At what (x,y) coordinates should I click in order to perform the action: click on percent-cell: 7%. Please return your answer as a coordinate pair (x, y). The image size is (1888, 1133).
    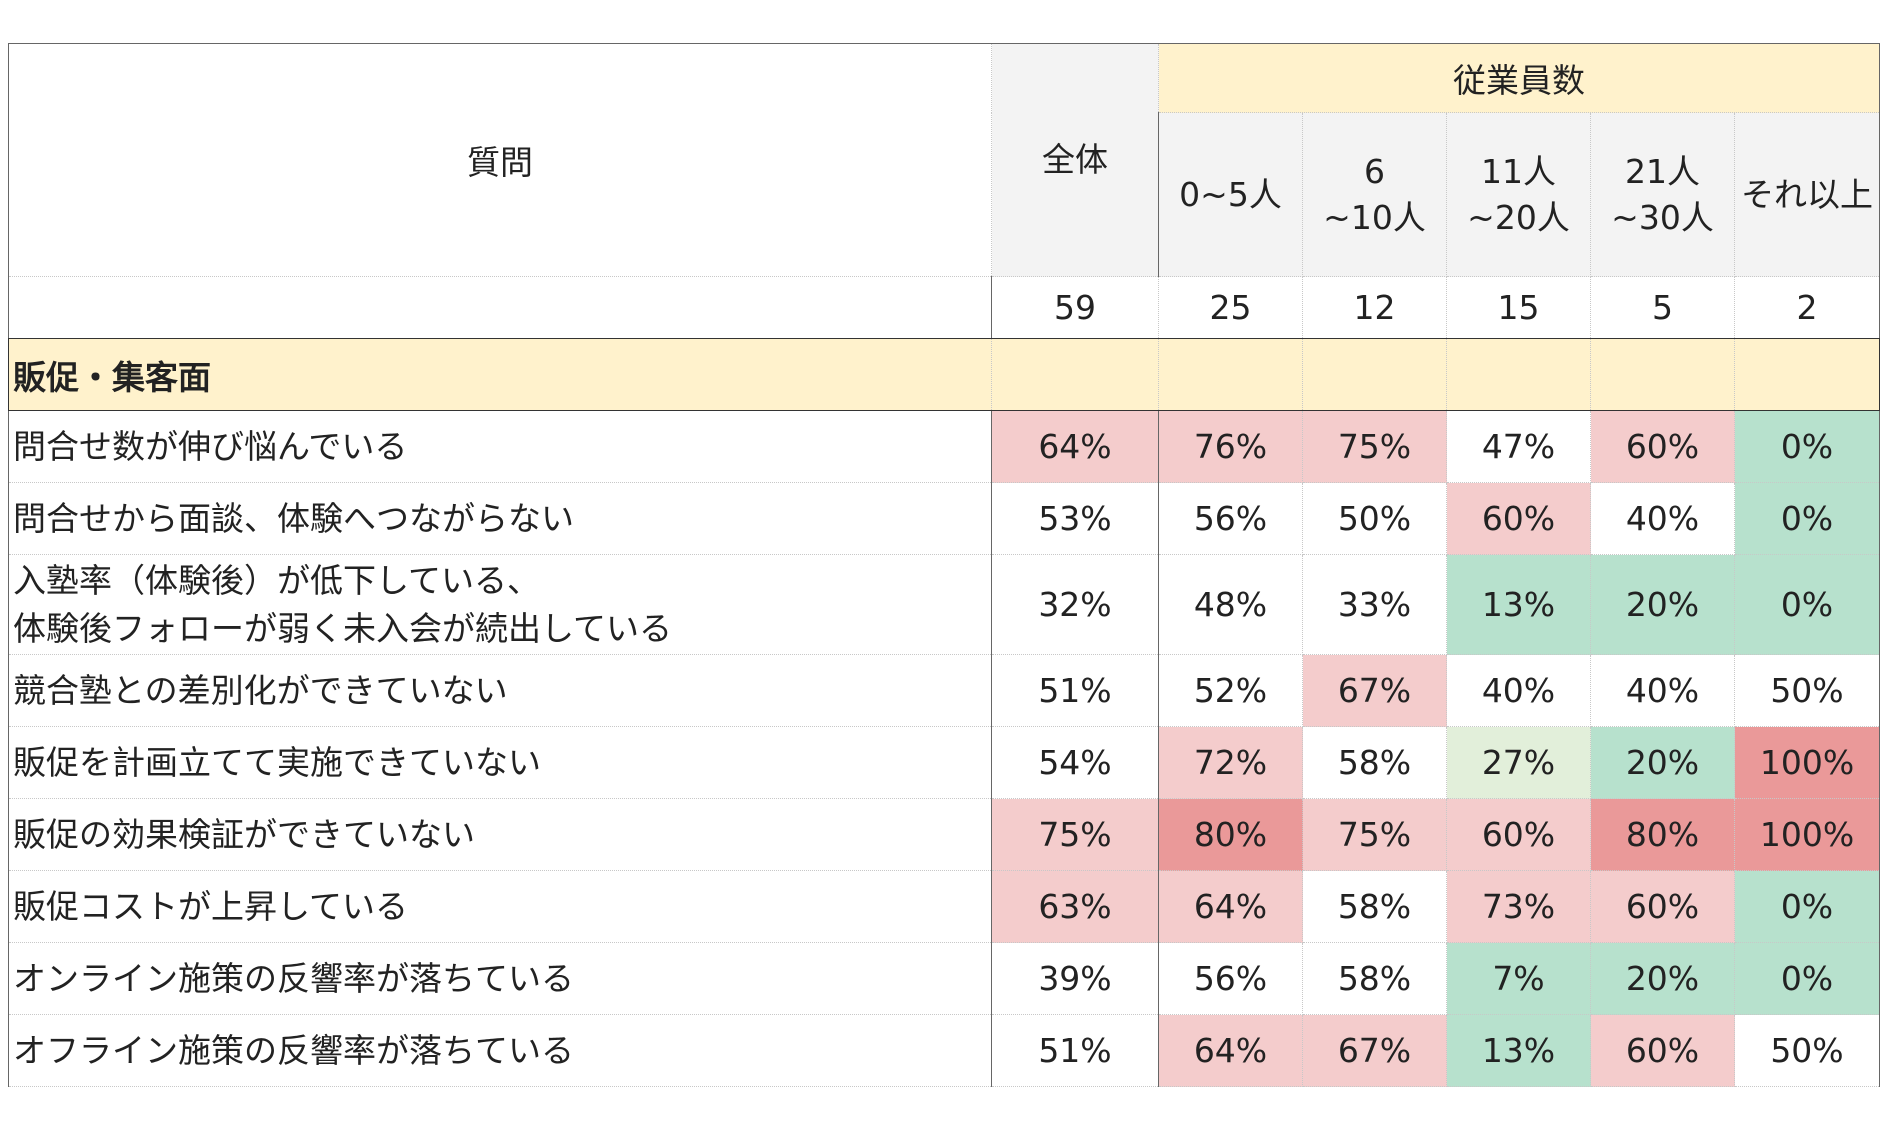
    Looking at the image, I should click on (1518, 978).